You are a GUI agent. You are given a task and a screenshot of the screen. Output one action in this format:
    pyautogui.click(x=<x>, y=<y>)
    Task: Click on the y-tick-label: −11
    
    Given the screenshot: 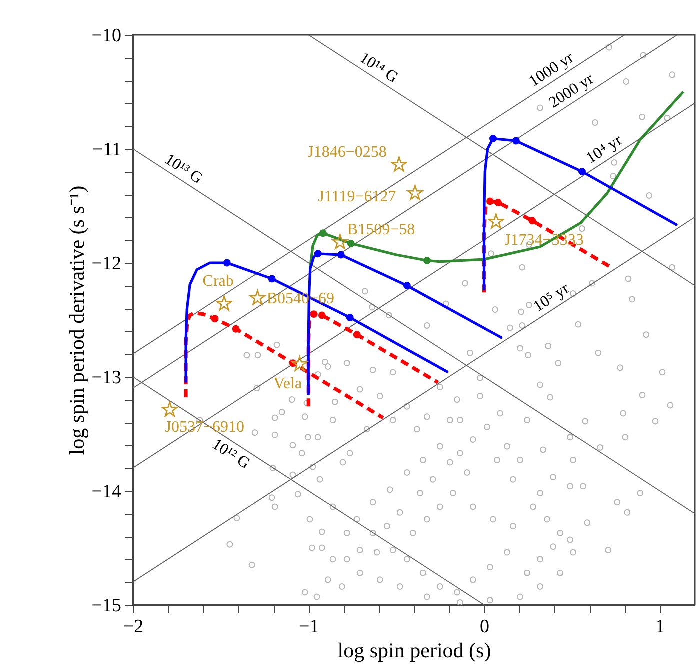 What is the action you would take?
    pyautogui.click(x=107, y=150)
    